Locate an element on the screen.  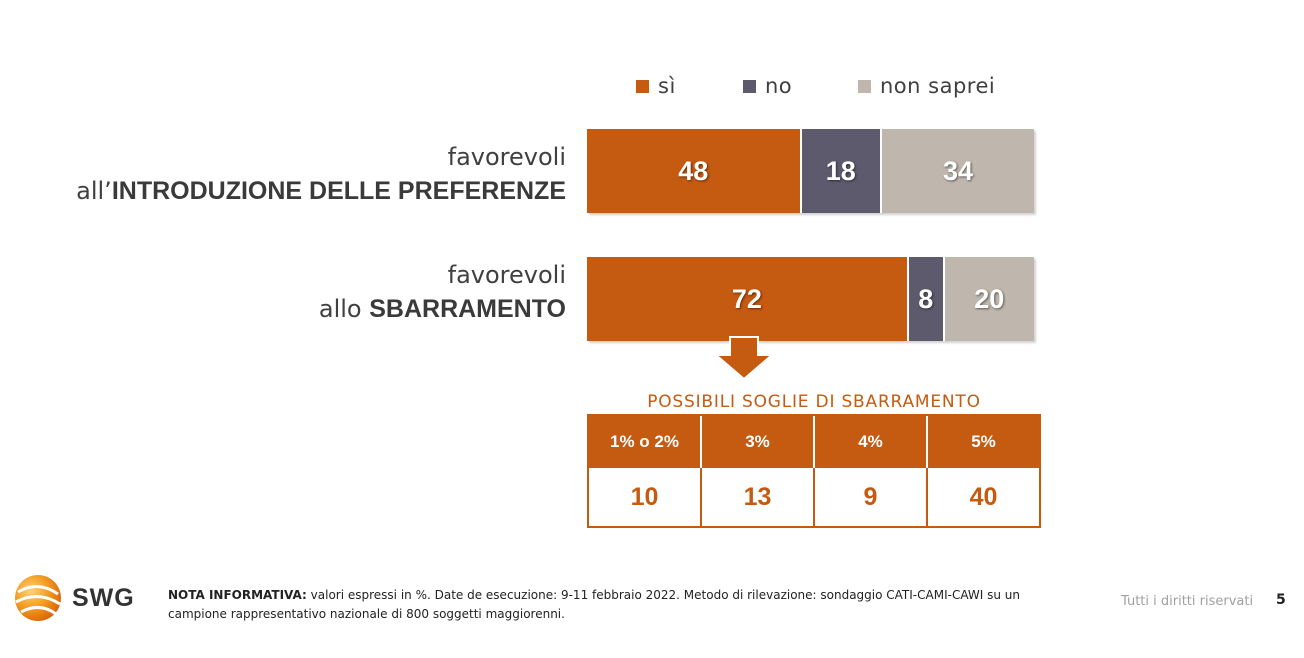
data-label: 34 is located at coordinates (957, 170).